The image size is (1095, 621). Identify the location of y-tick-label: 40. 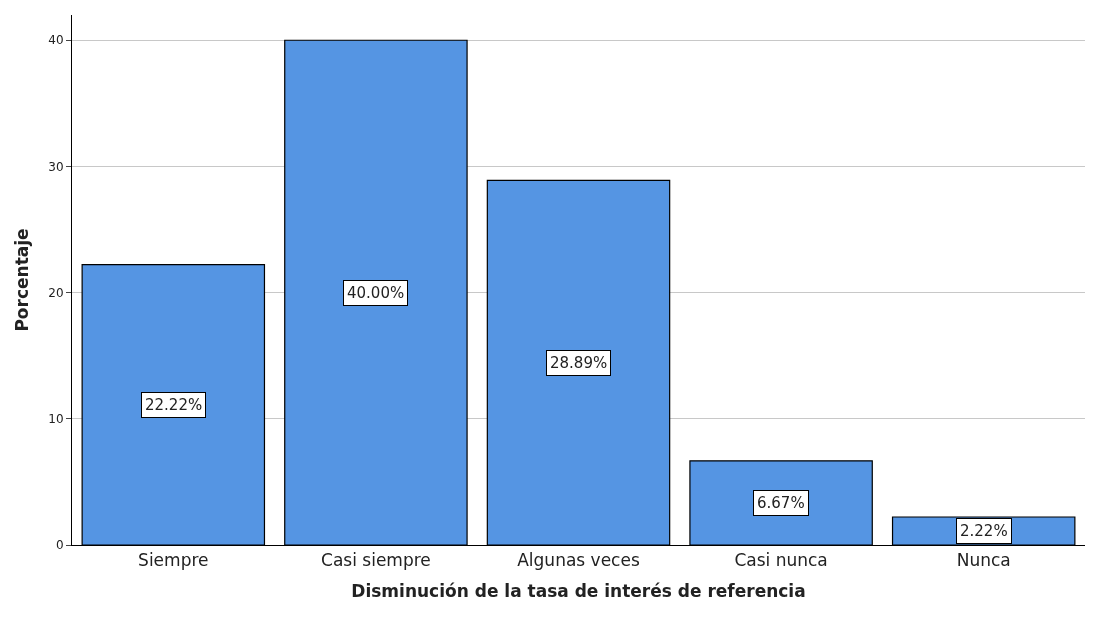
(56, 40).